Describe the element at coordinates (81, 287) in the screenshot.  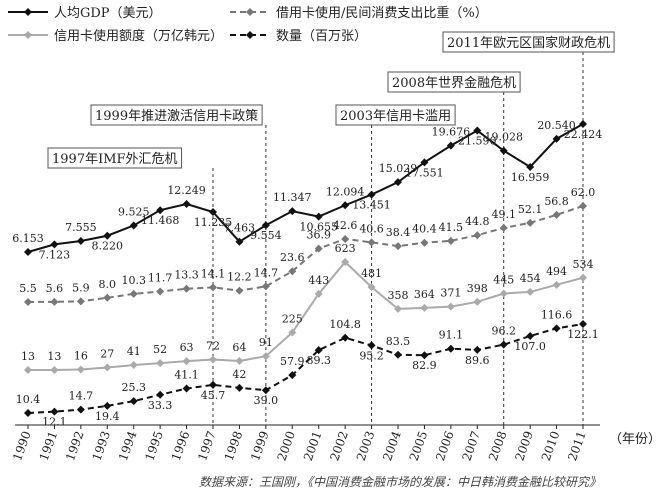
I see `data-label: 5.9` at that location.